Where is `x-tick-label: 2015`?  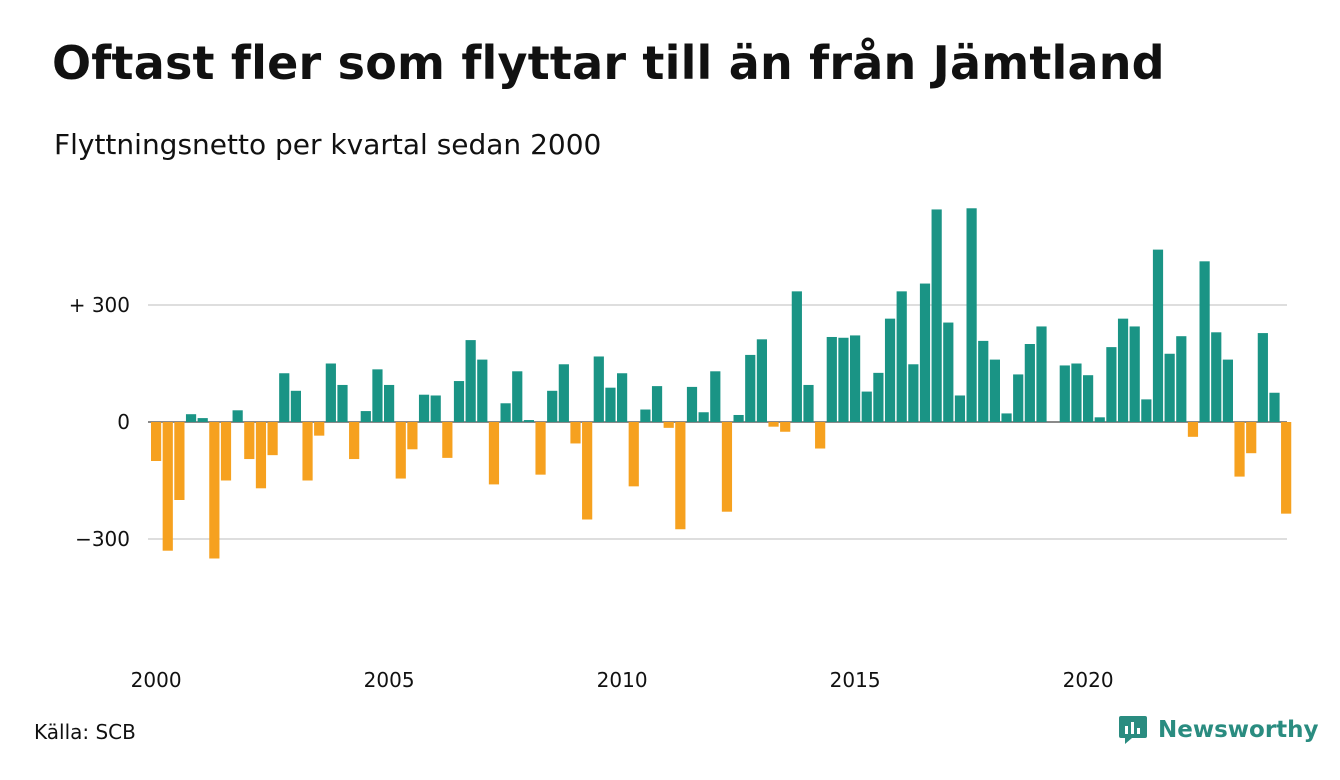
x-tick-label: 2015 is located at coordinates (855, 680).